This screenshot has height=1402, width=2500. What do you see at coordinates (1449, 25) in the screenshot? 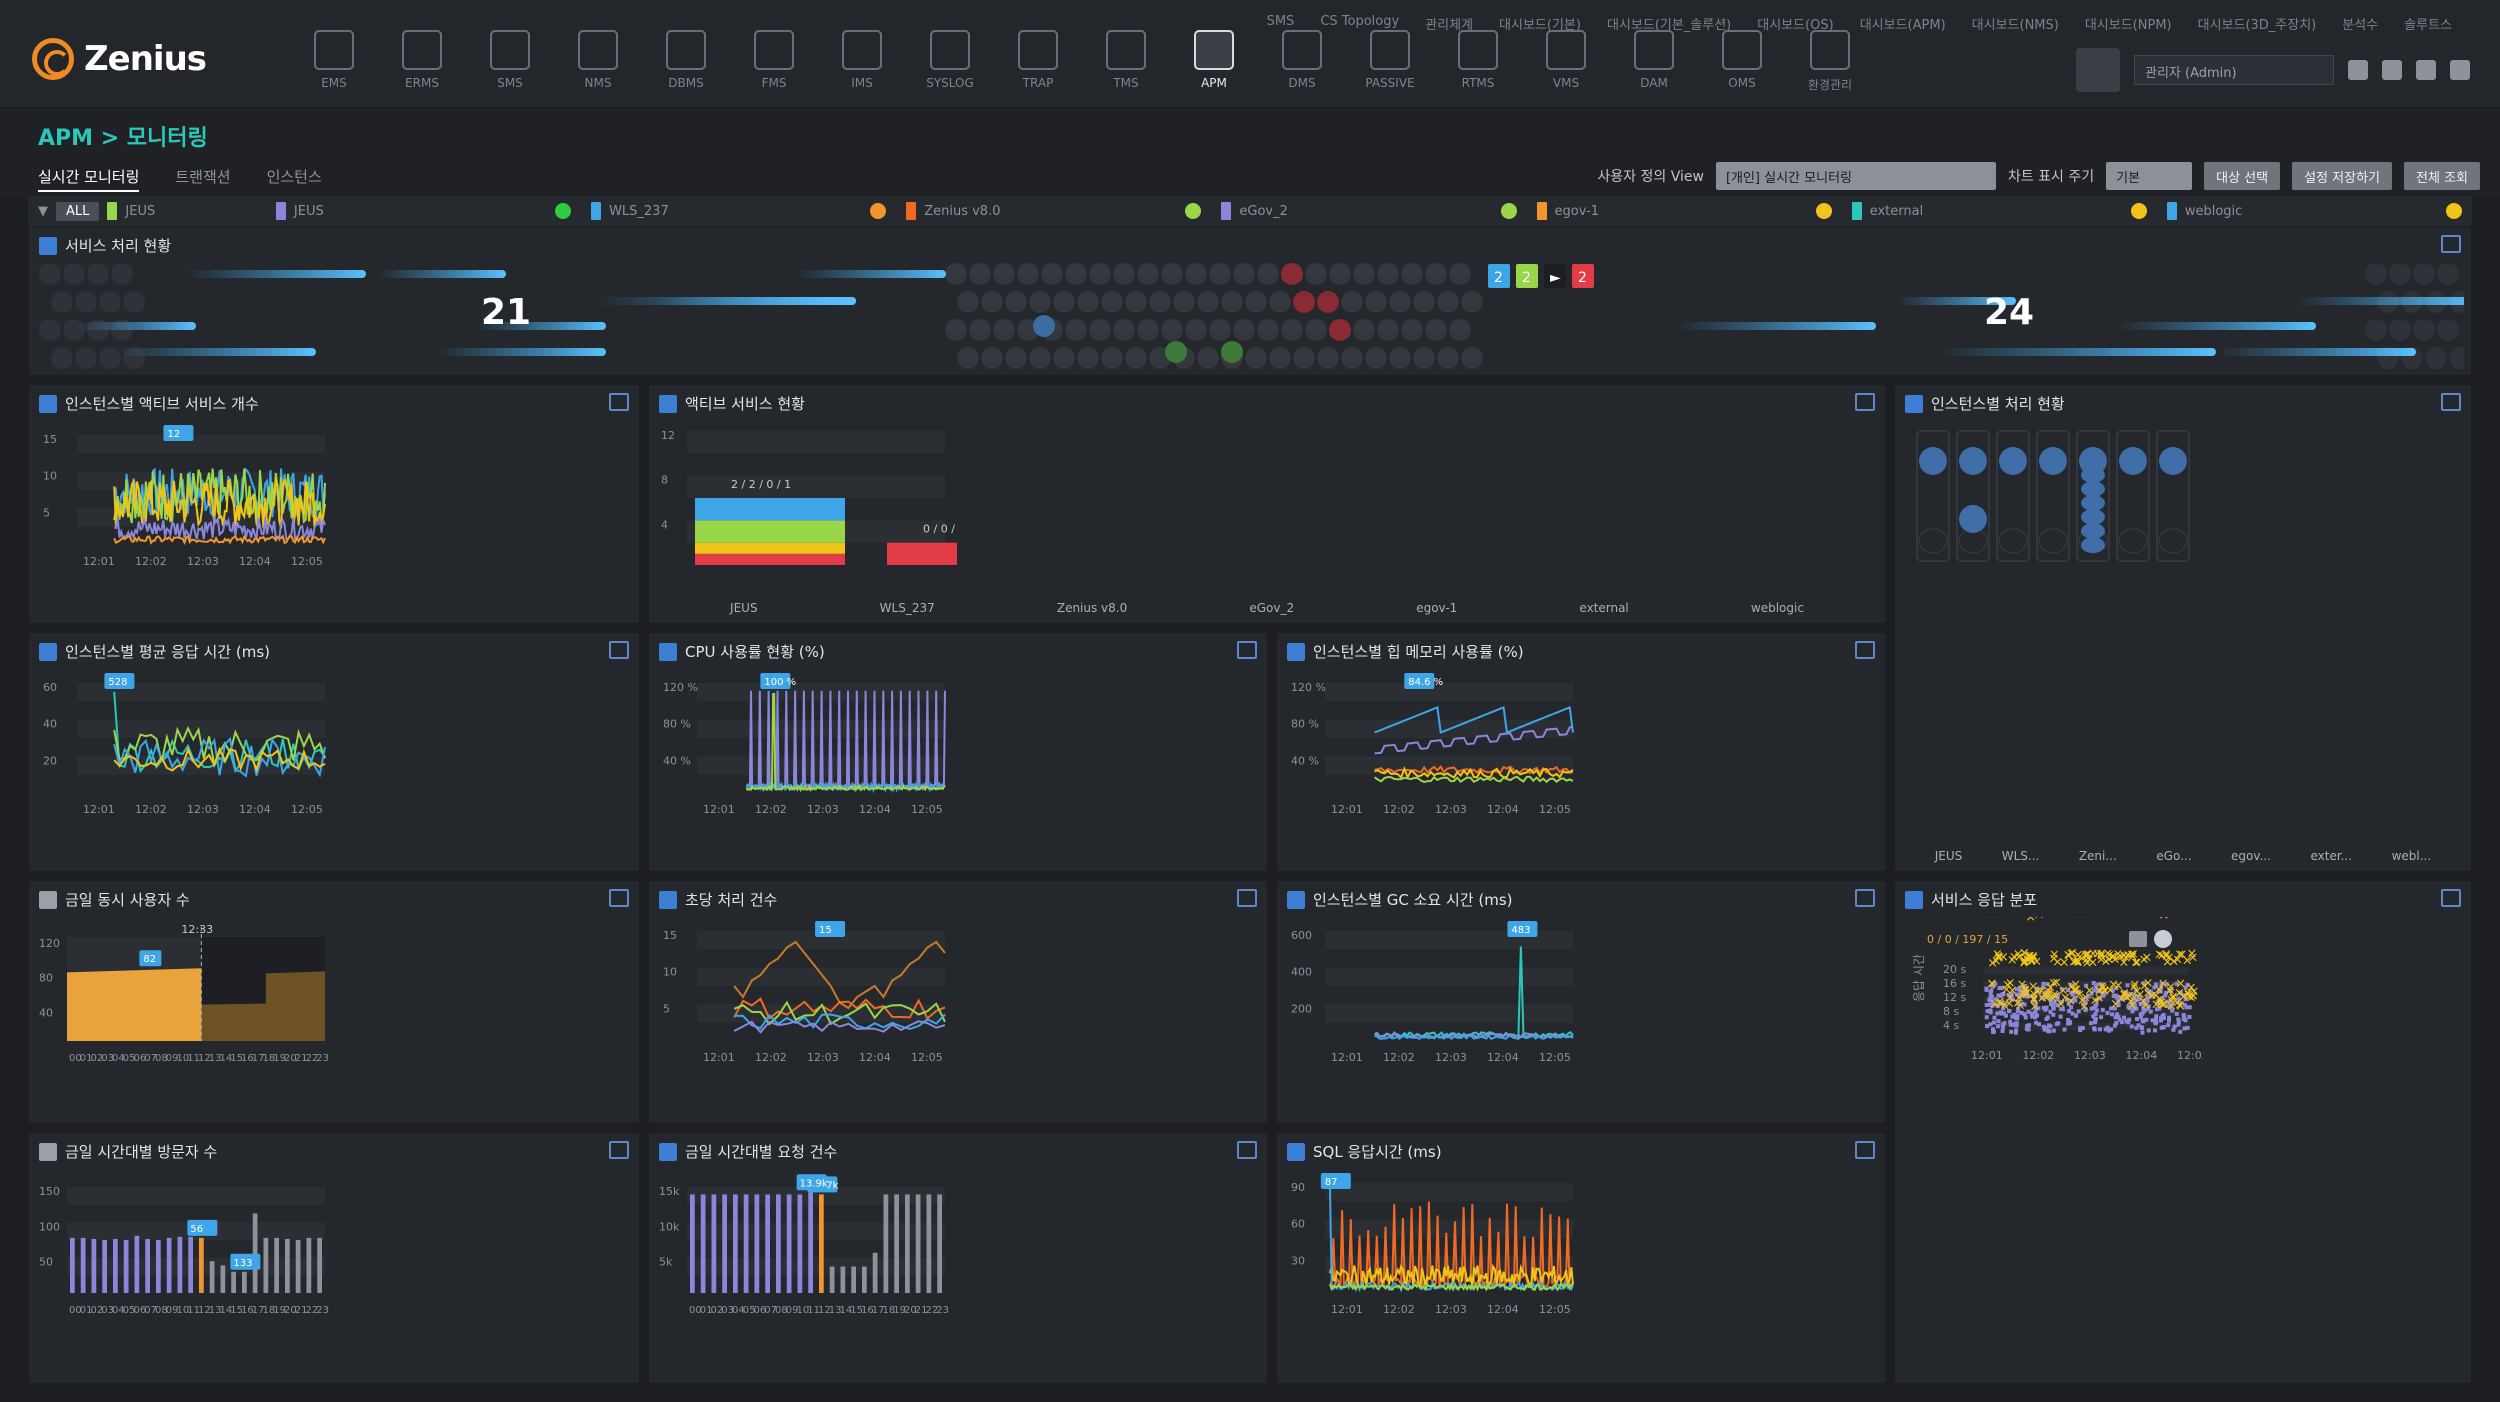
I see `header-link: 관리체계` at bounding box center [1449, 25].